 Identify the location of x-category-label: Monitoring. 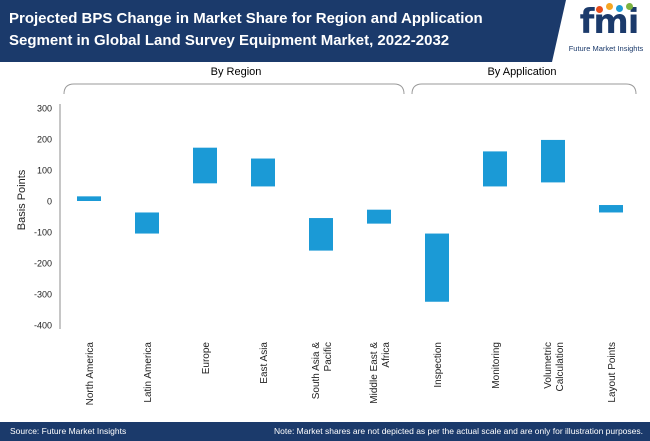
(496, 365).